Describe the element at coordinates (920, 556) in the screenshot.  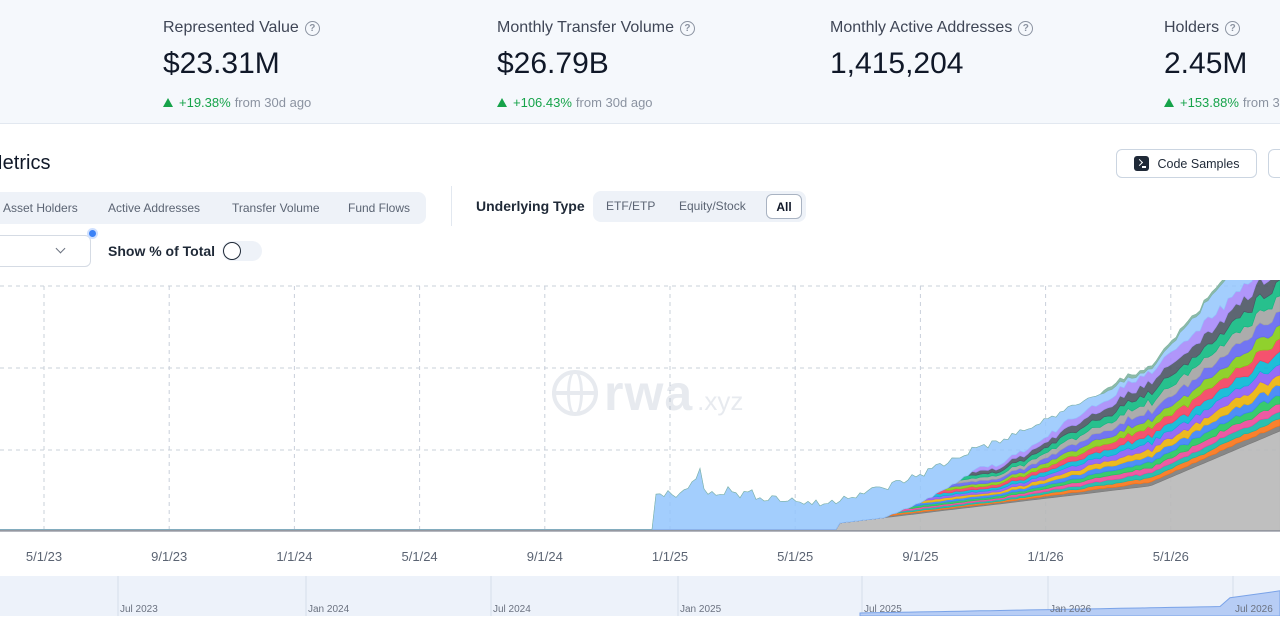
I see `x-tick-label: 9/1/25` at that location.